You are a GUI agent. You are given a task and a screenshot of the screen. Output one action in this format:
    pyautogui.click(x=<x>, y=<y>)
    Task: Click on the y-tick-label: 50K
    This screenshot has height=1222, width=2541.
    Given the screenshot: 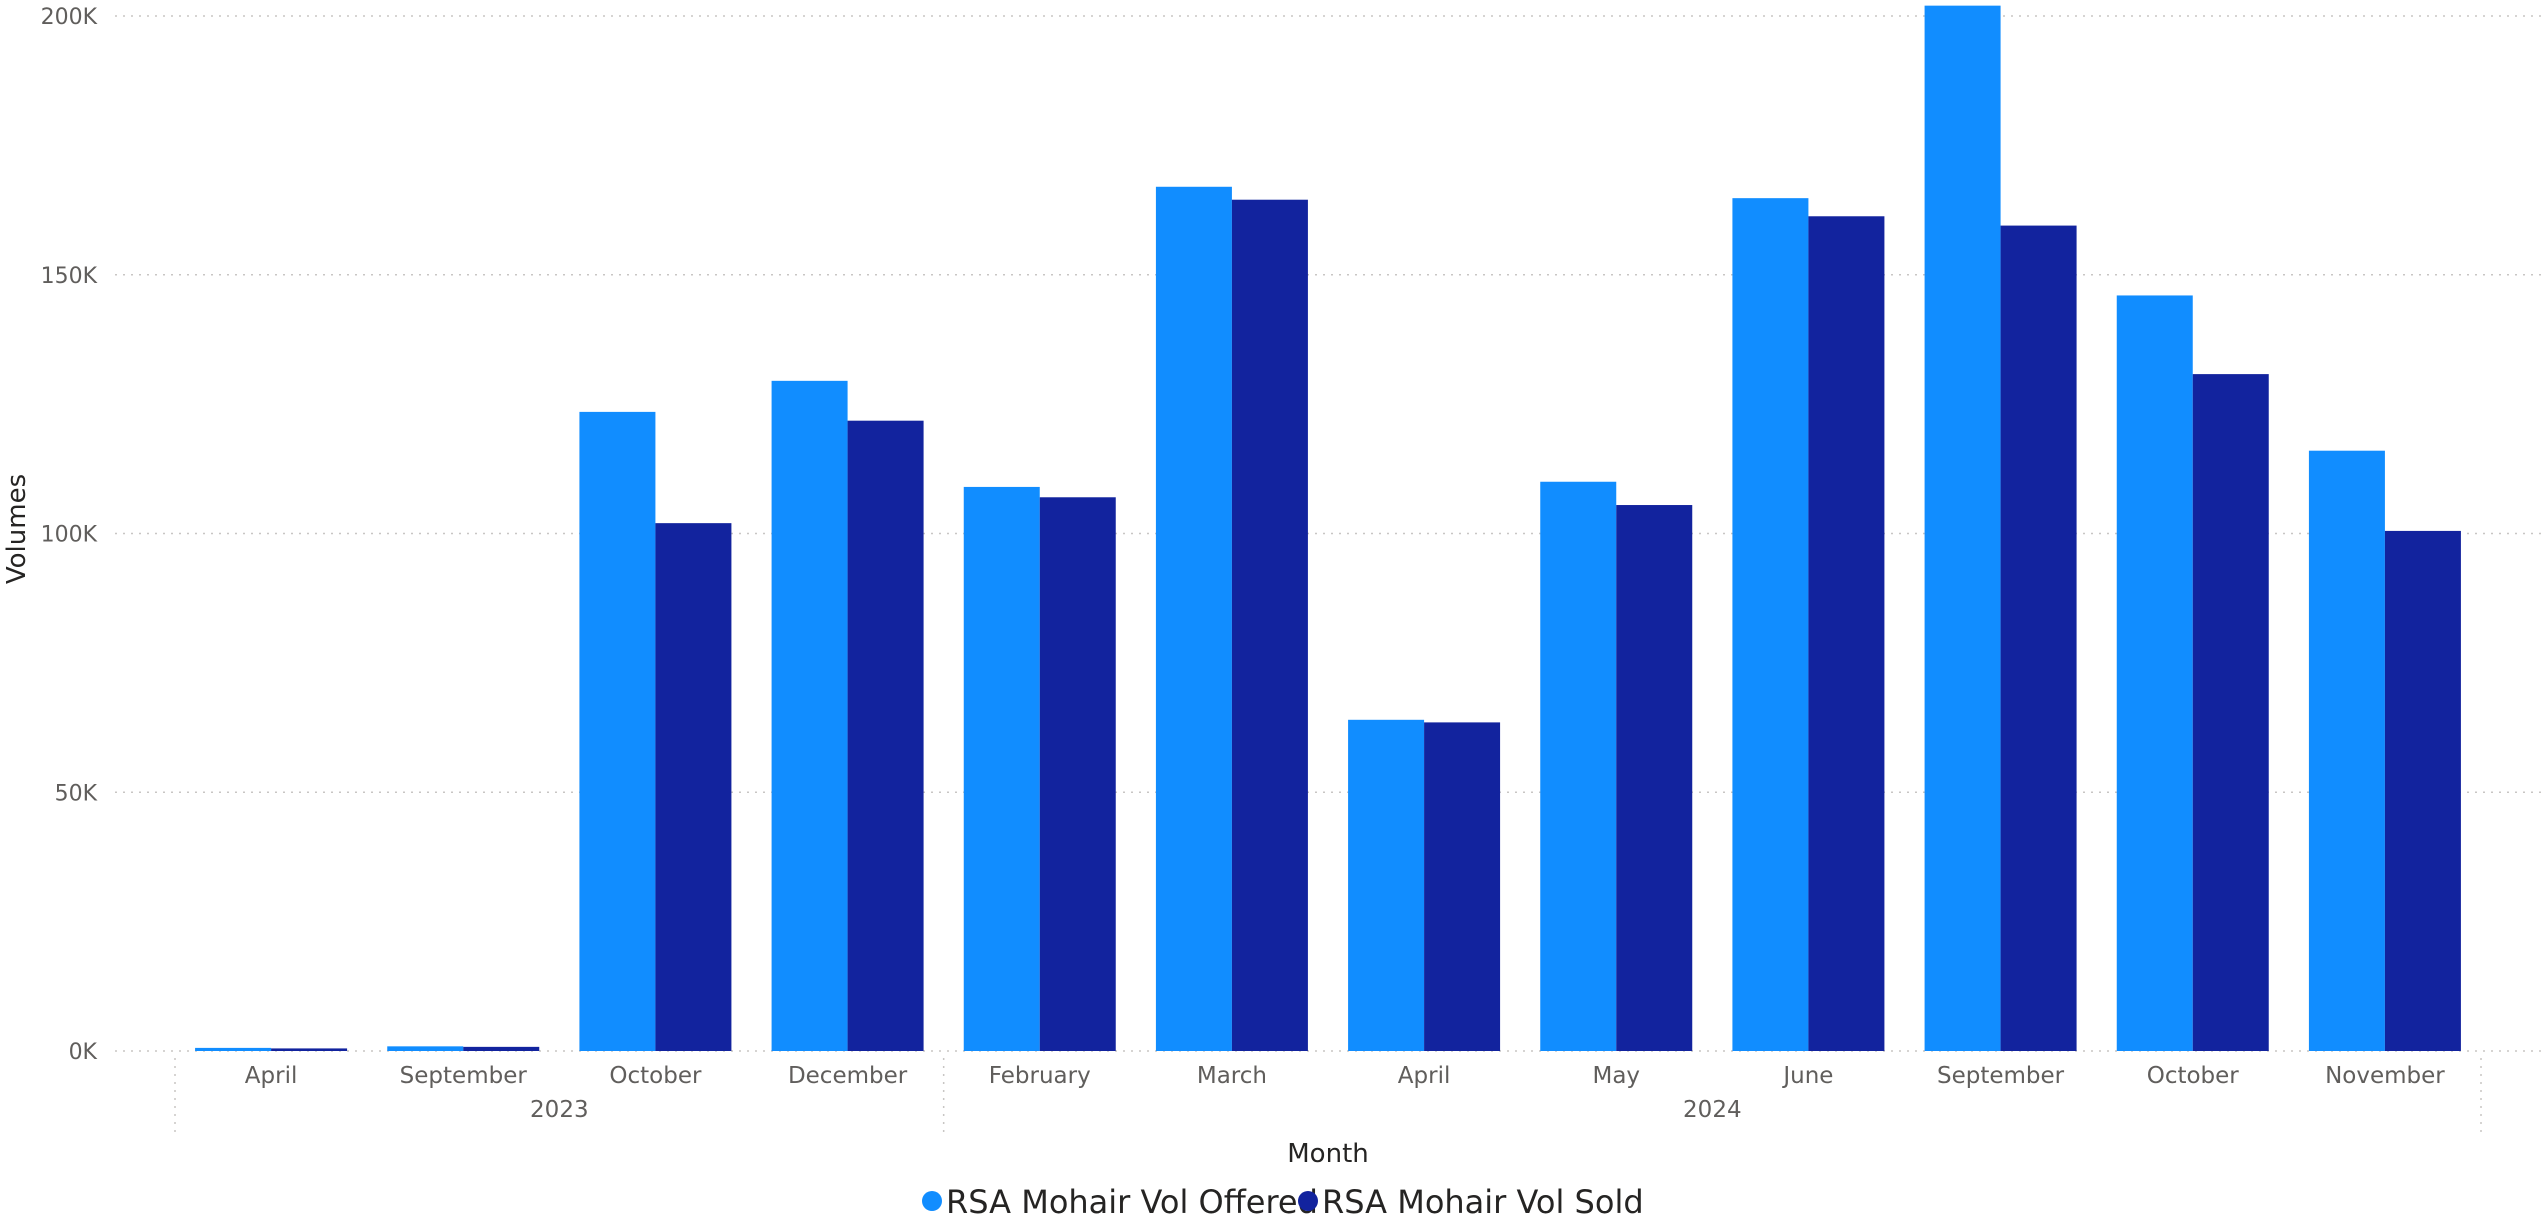 What is the action you would take?
    pyautogui.click(x=76, y=793)
    